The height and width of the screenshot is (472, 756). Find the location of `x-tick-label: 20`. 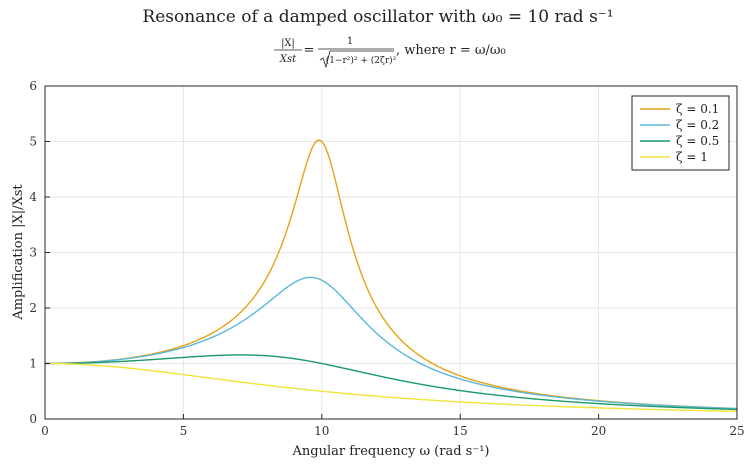

x-tick-label: 20 is located at coordinates (598, 431).